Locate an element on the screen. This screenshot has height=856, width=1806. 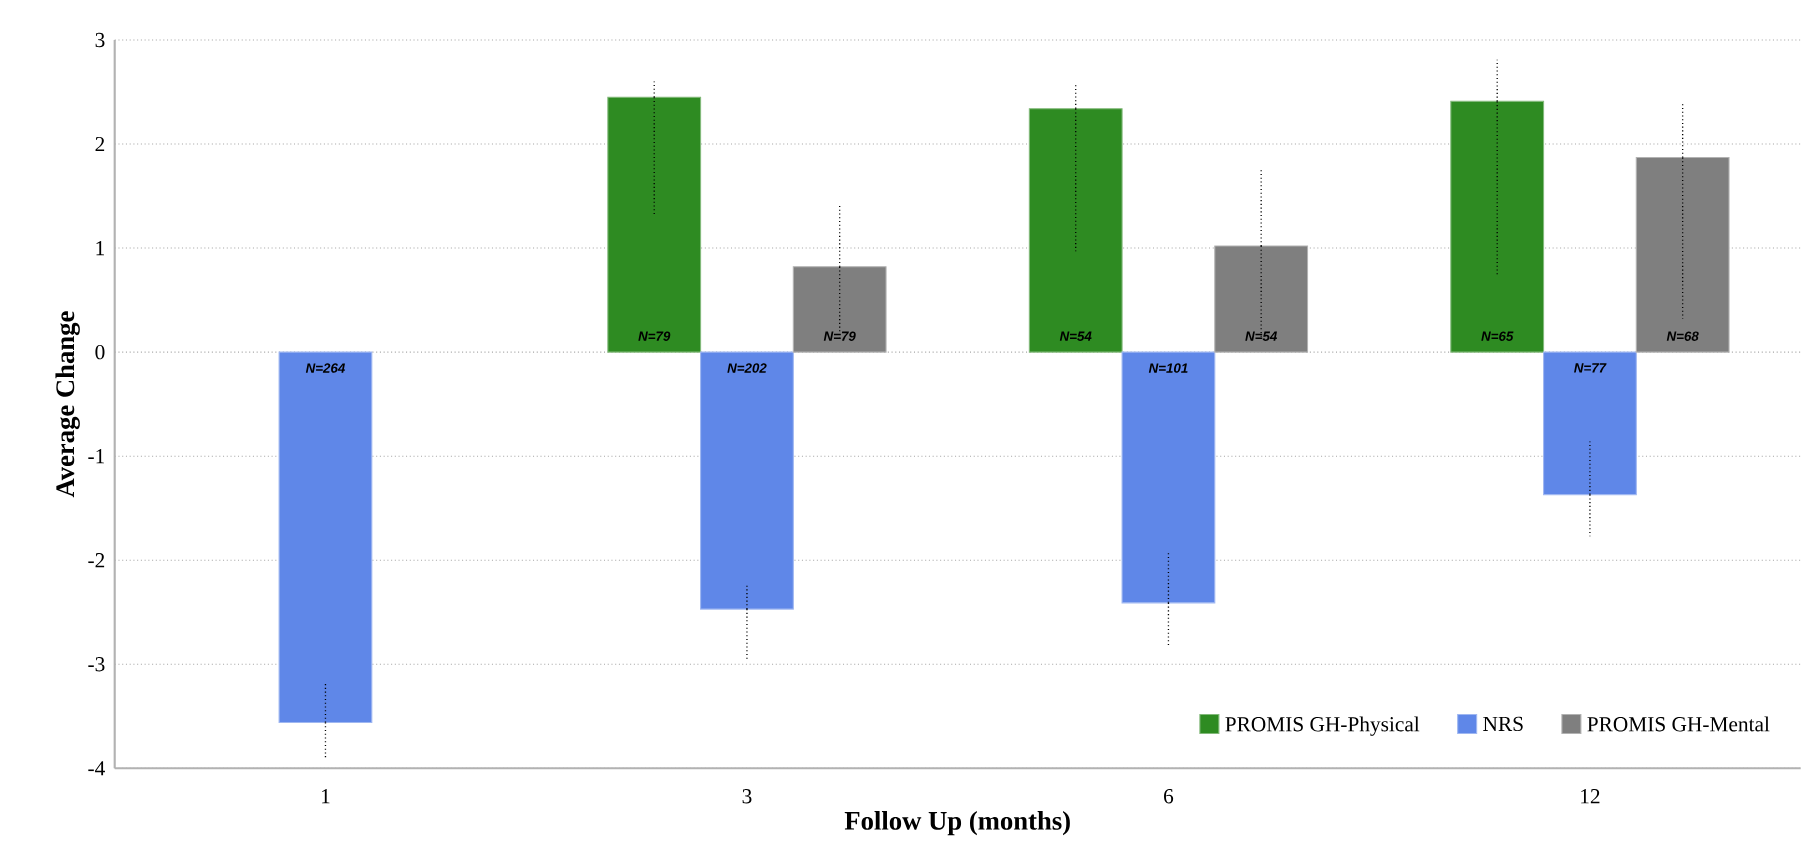
y-tick-label: 1 is located at coordinates (100, 247).